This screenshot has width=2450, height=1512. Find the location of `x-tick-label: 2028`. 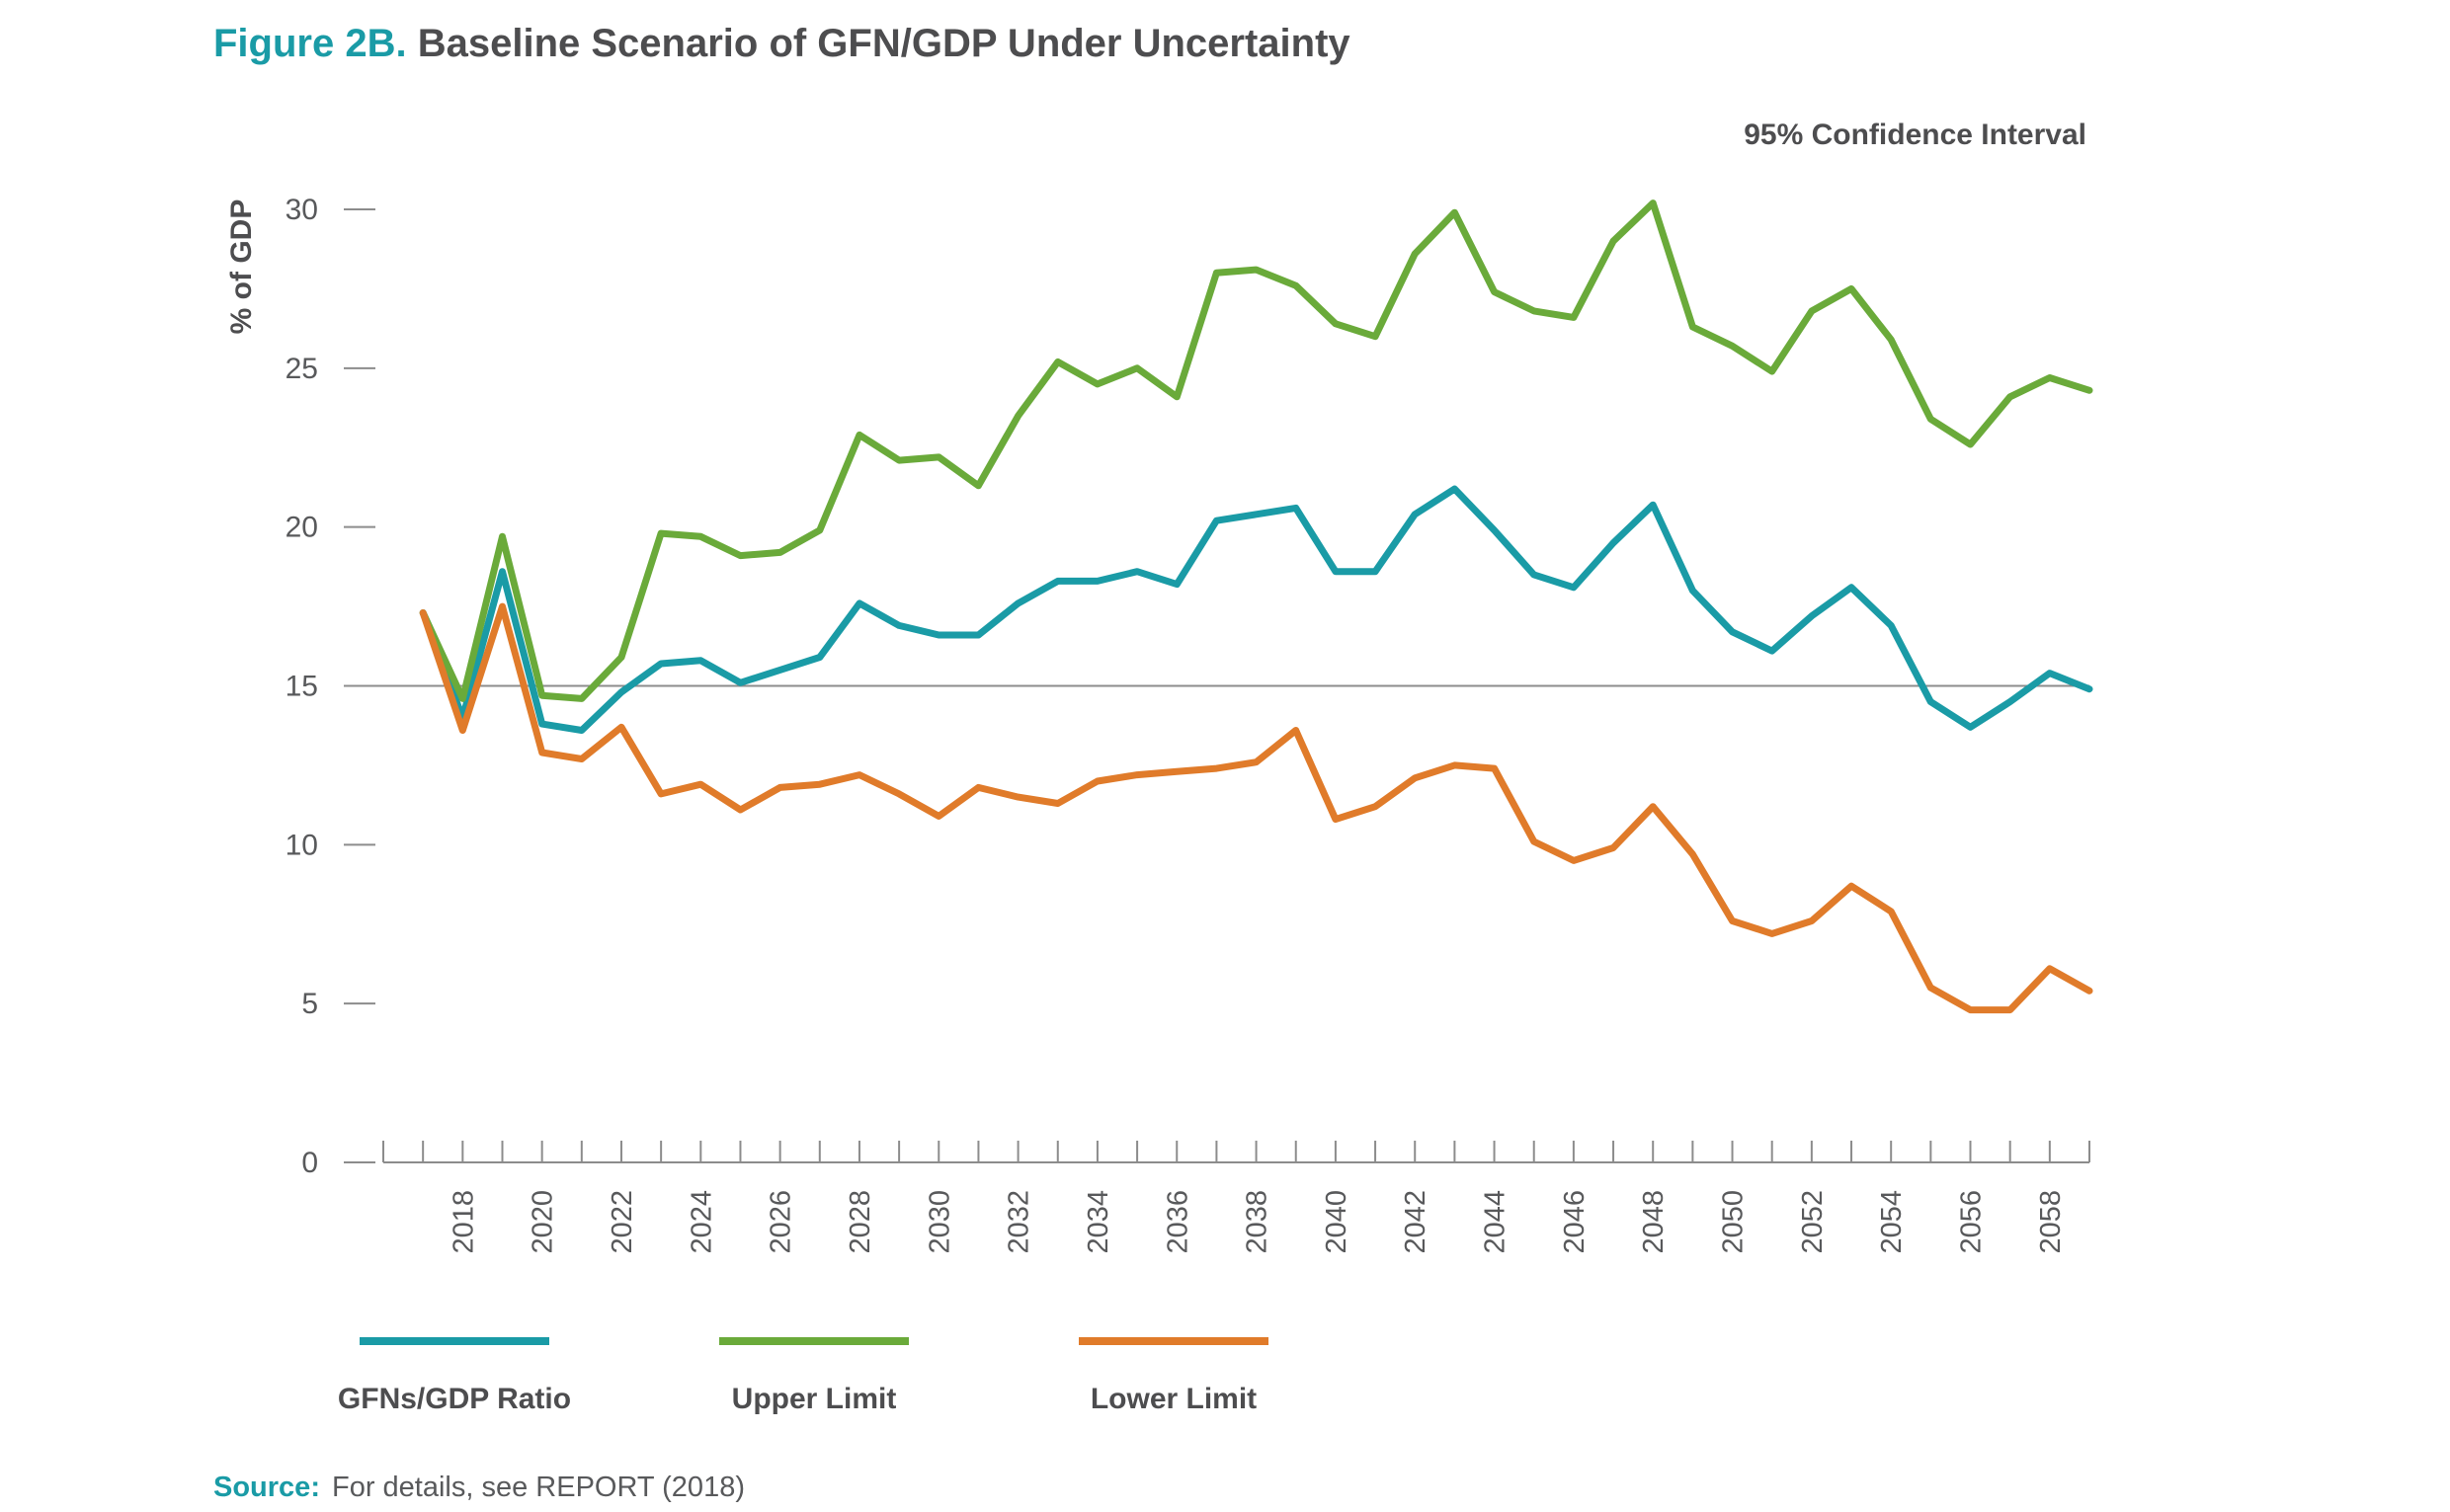

x-tick-label: 2028 is located at coordinates (860, 1222).